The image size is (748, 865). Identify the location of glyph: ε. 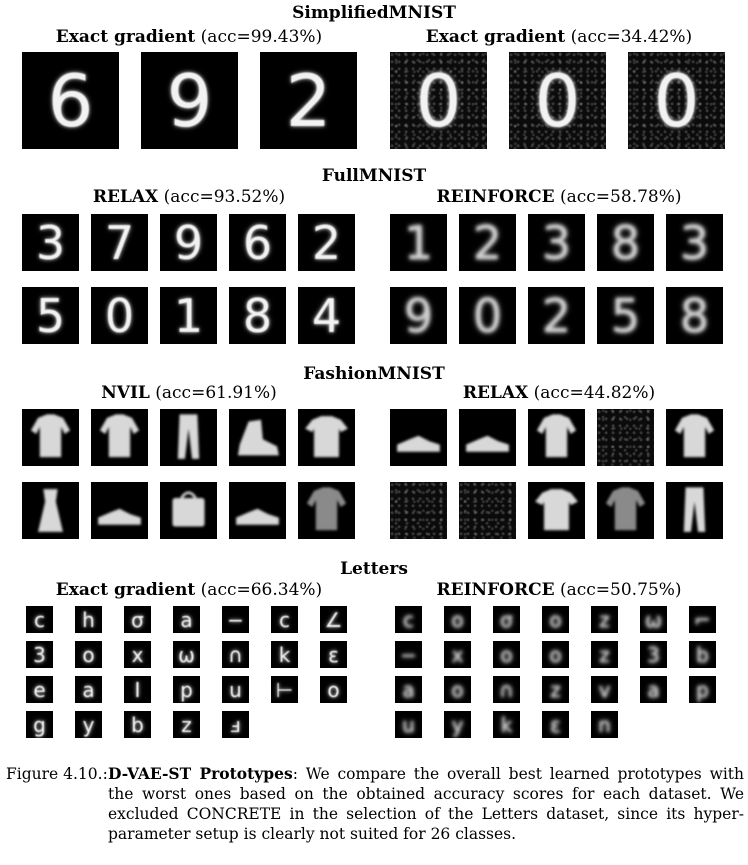
(333, 654).